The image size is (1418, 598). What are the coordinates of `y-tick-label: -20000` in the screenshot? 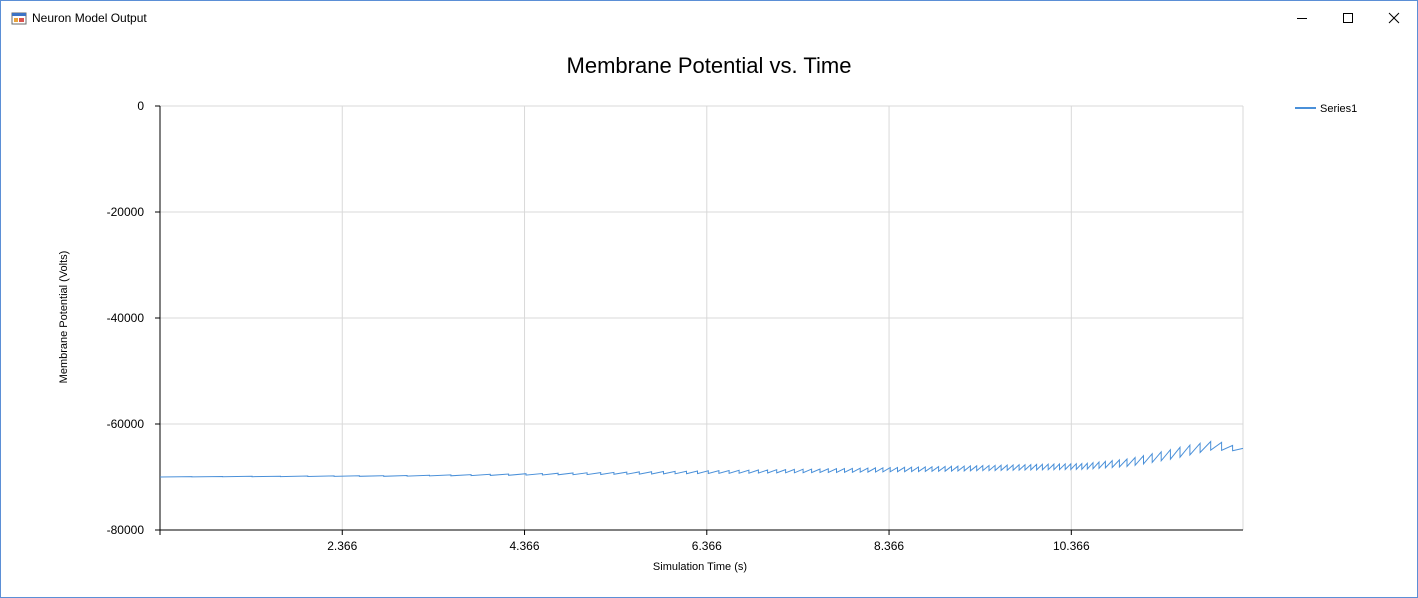 It's located at (126, 212).